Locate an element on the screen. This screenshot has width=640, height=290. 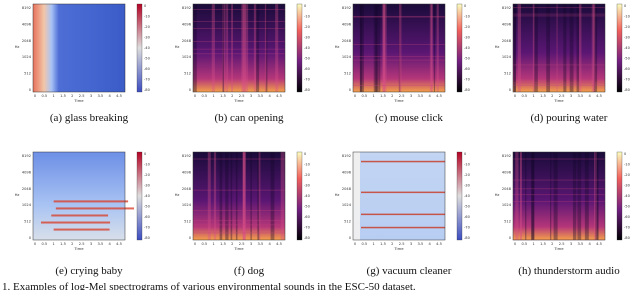
y-tick-label: 1024 is located at coordinates (507, 205).